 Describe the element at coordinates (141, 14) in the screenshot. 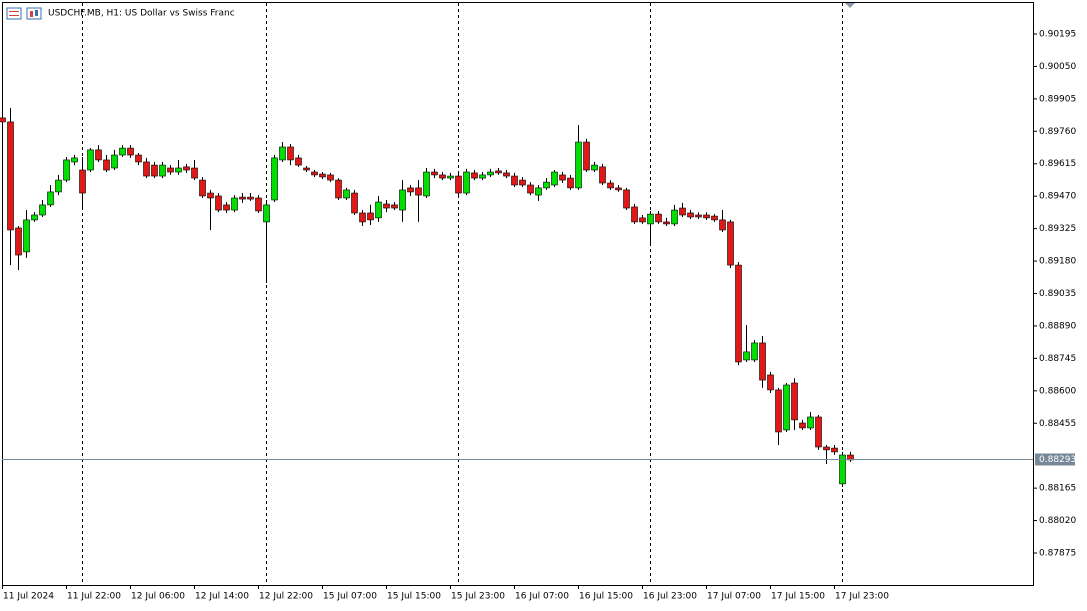

I see `chart-title: USDCHF.MB, H1: US Dollar vs Swiss Franc` at that location.